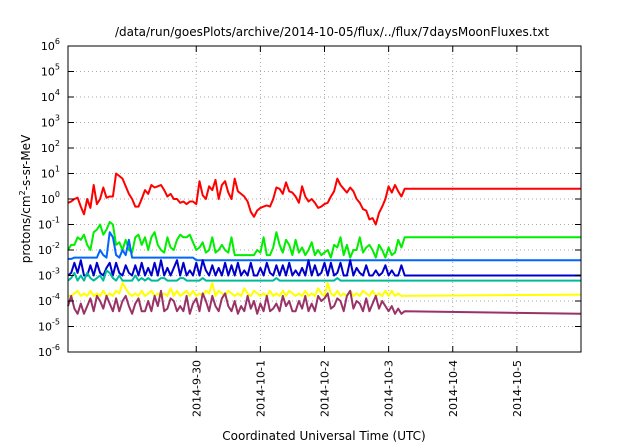 This screenshot has width=640, height=448. What do you see at coordinates (56, 296) in the screenshot?
I see `y-tick-exp: -4` at bounding box center [56, 296].